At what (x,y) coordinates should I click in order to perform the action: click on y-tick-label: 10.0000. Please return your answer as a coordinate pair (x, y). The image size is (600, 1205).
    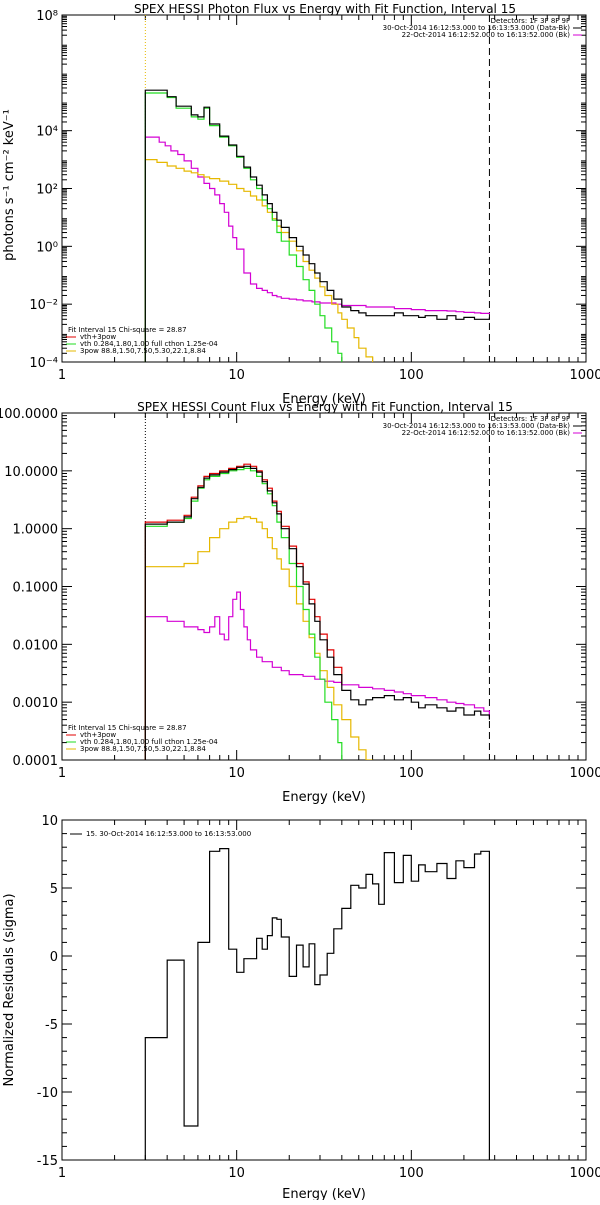
    Looking at the image, I should click on (31, 472).